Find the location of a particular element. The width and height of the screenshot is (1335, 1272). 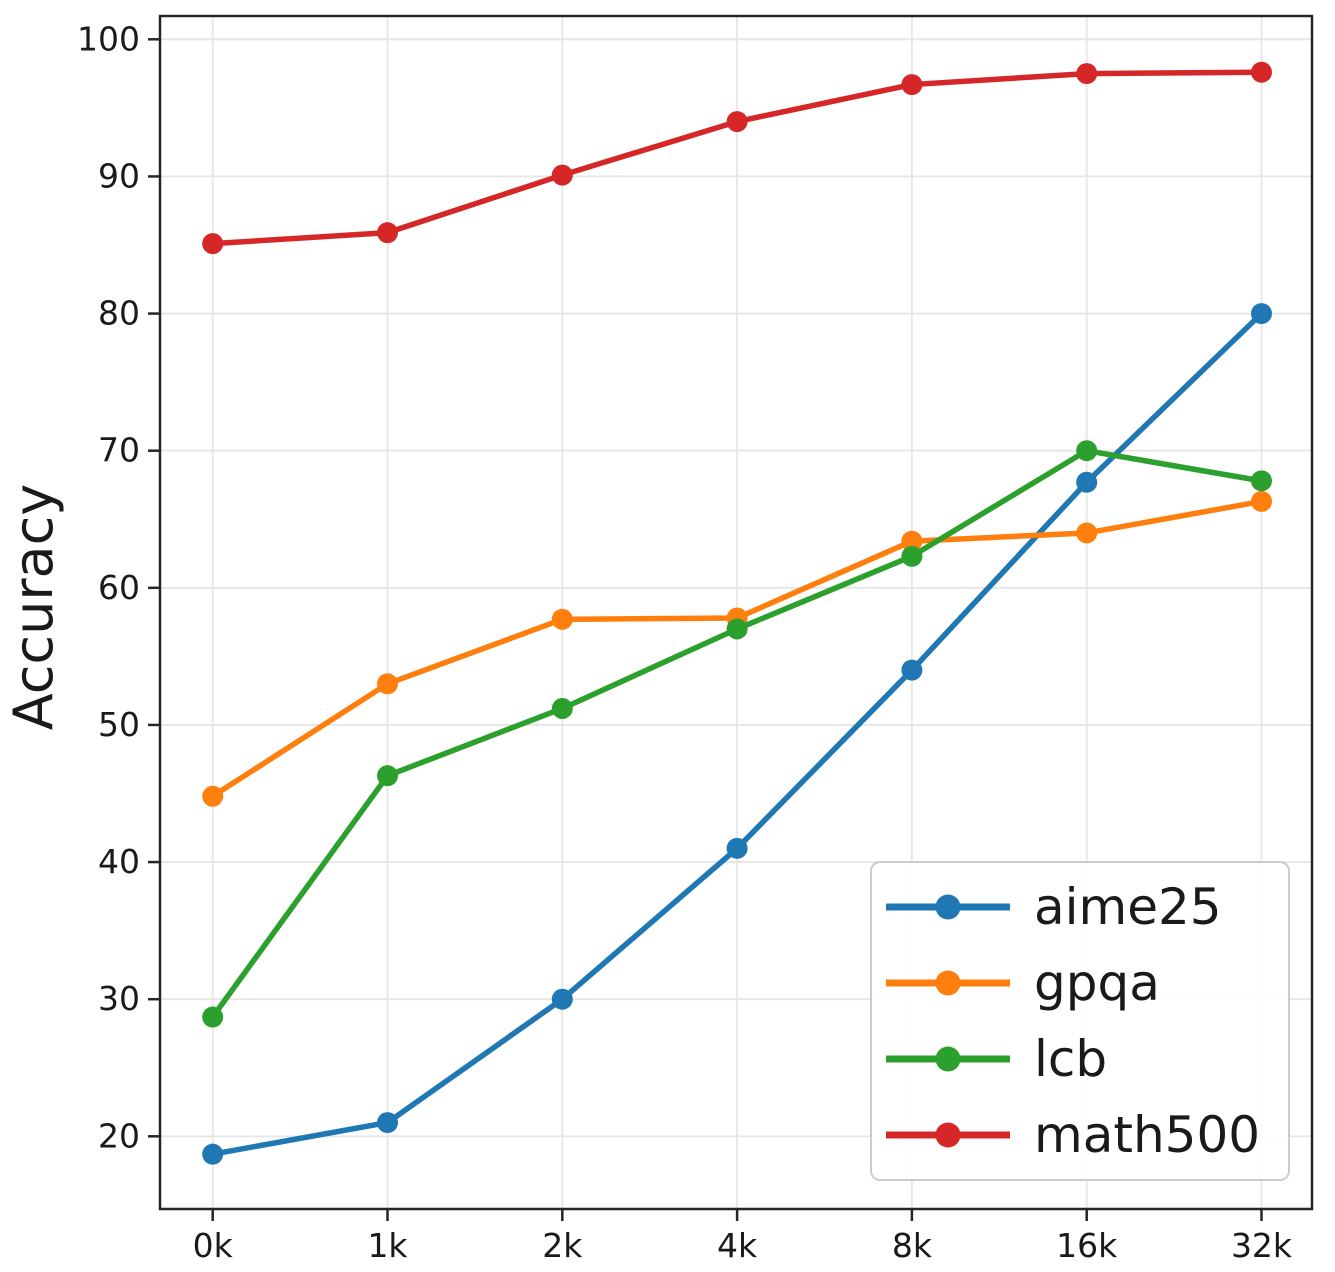

legend-label: gpqa is located at coordinates (1097, 983).